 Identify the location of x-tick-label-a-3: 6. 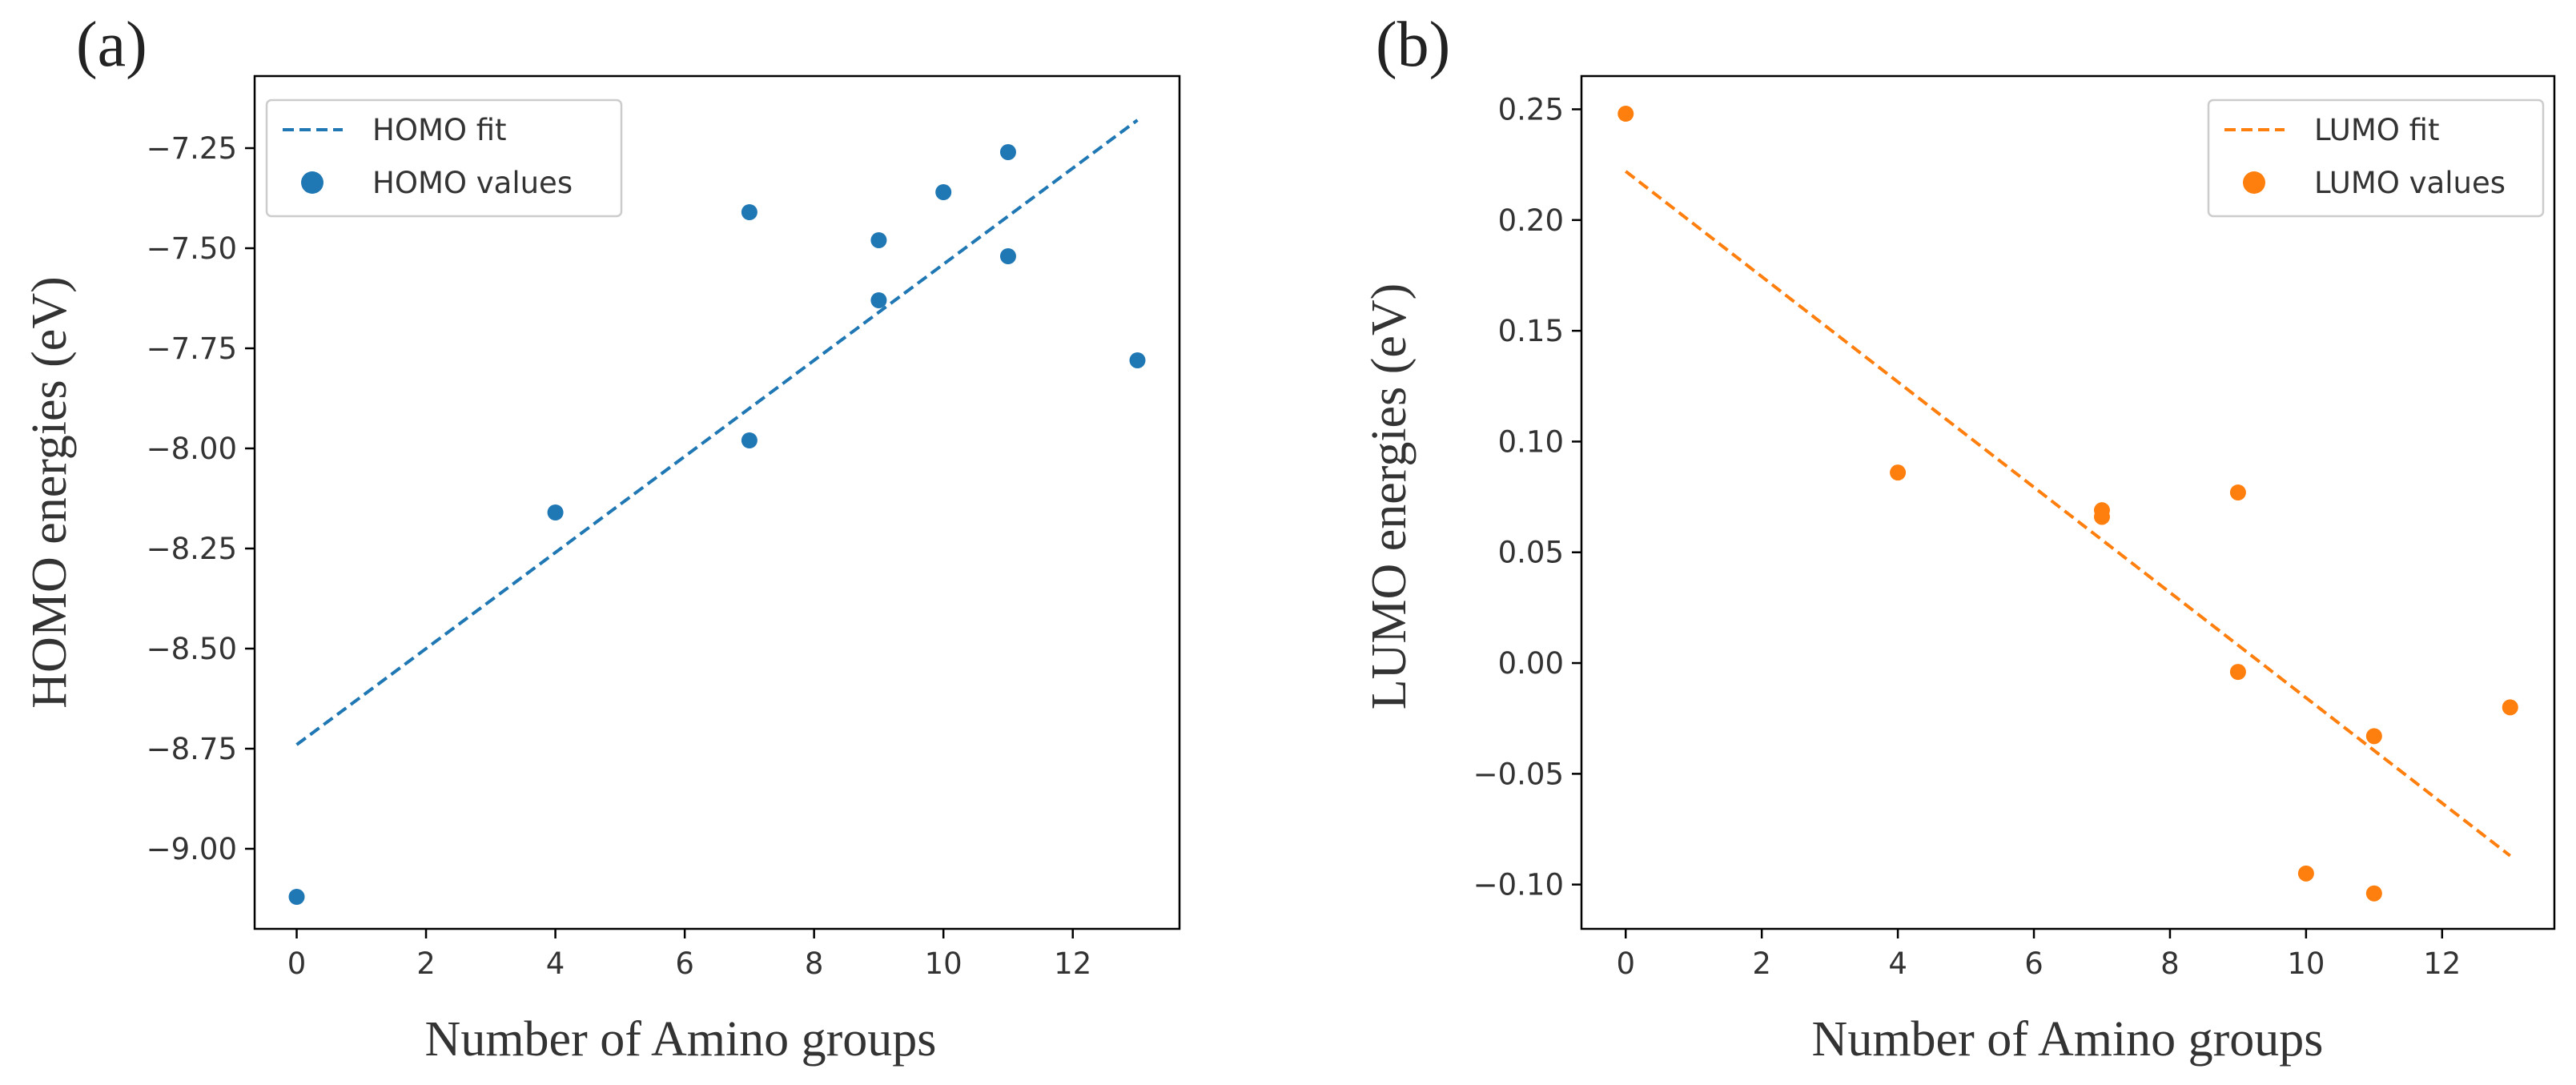
(684, 963).